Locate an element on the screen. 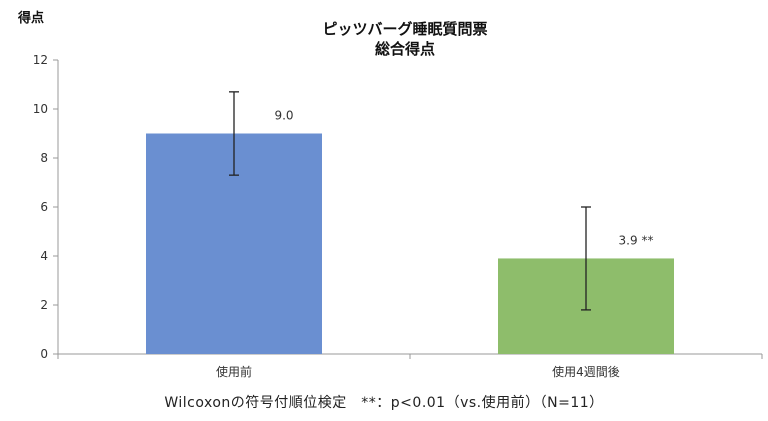  y-tick-label: 10 is located at coordinates (40, 109).